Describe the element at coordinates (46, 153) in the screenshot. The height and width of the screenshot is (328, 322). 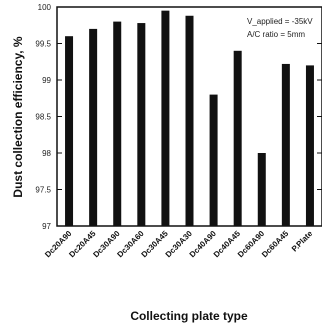
I see `y-tick-label: 98` at that location.